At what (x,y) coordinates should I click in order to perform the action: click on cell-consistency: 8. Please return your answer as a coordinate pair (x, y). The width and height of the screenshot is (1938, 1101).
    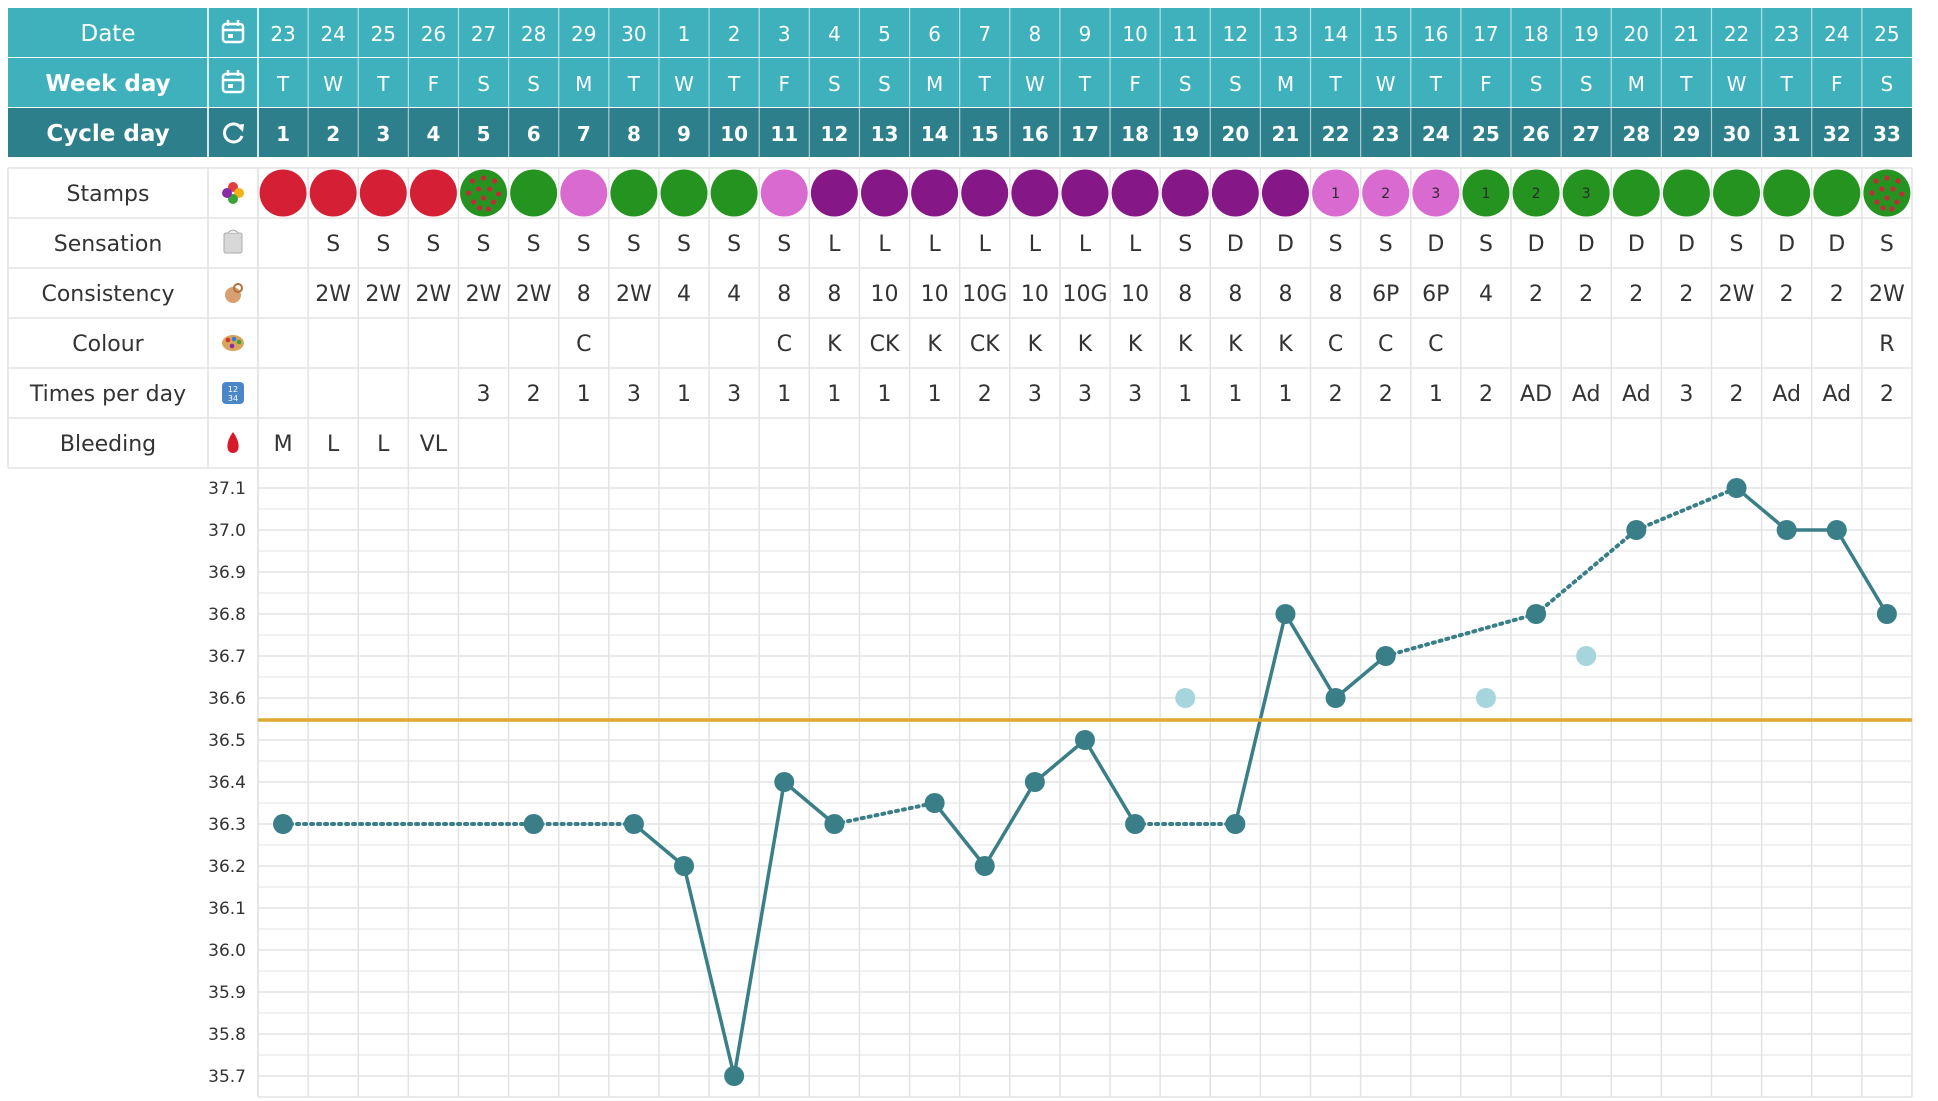
    Looking at the image, I should click on (1185, 294).